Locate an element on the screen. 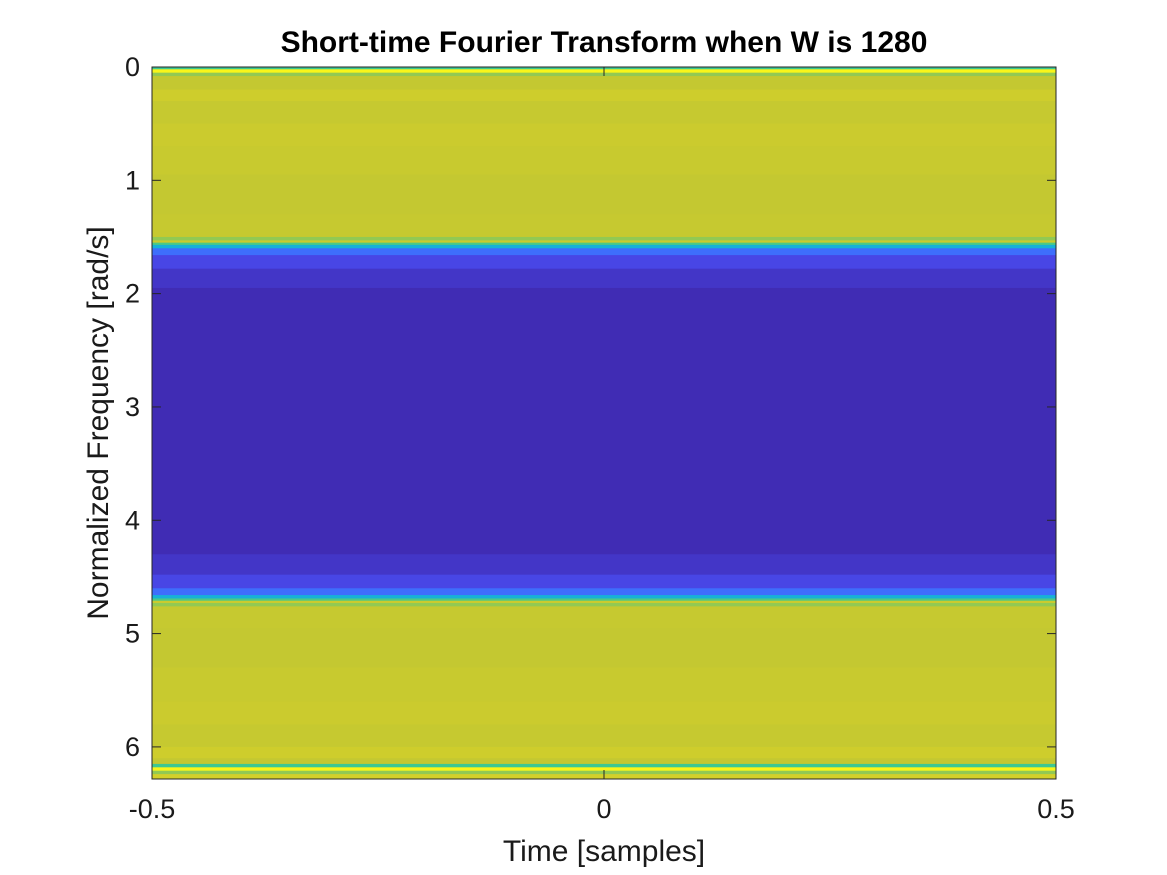  x-tick-label: 0.5 is located at coordinates (1056, 809).